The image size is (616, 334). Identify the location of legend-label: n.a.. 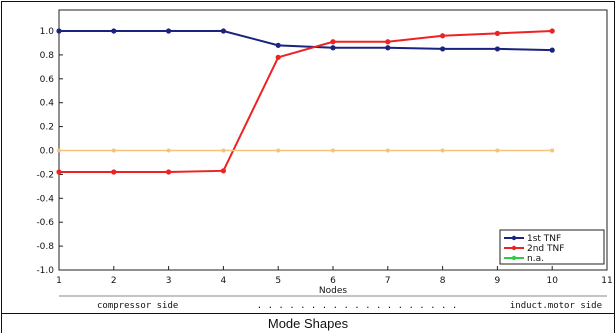
(535, 259).